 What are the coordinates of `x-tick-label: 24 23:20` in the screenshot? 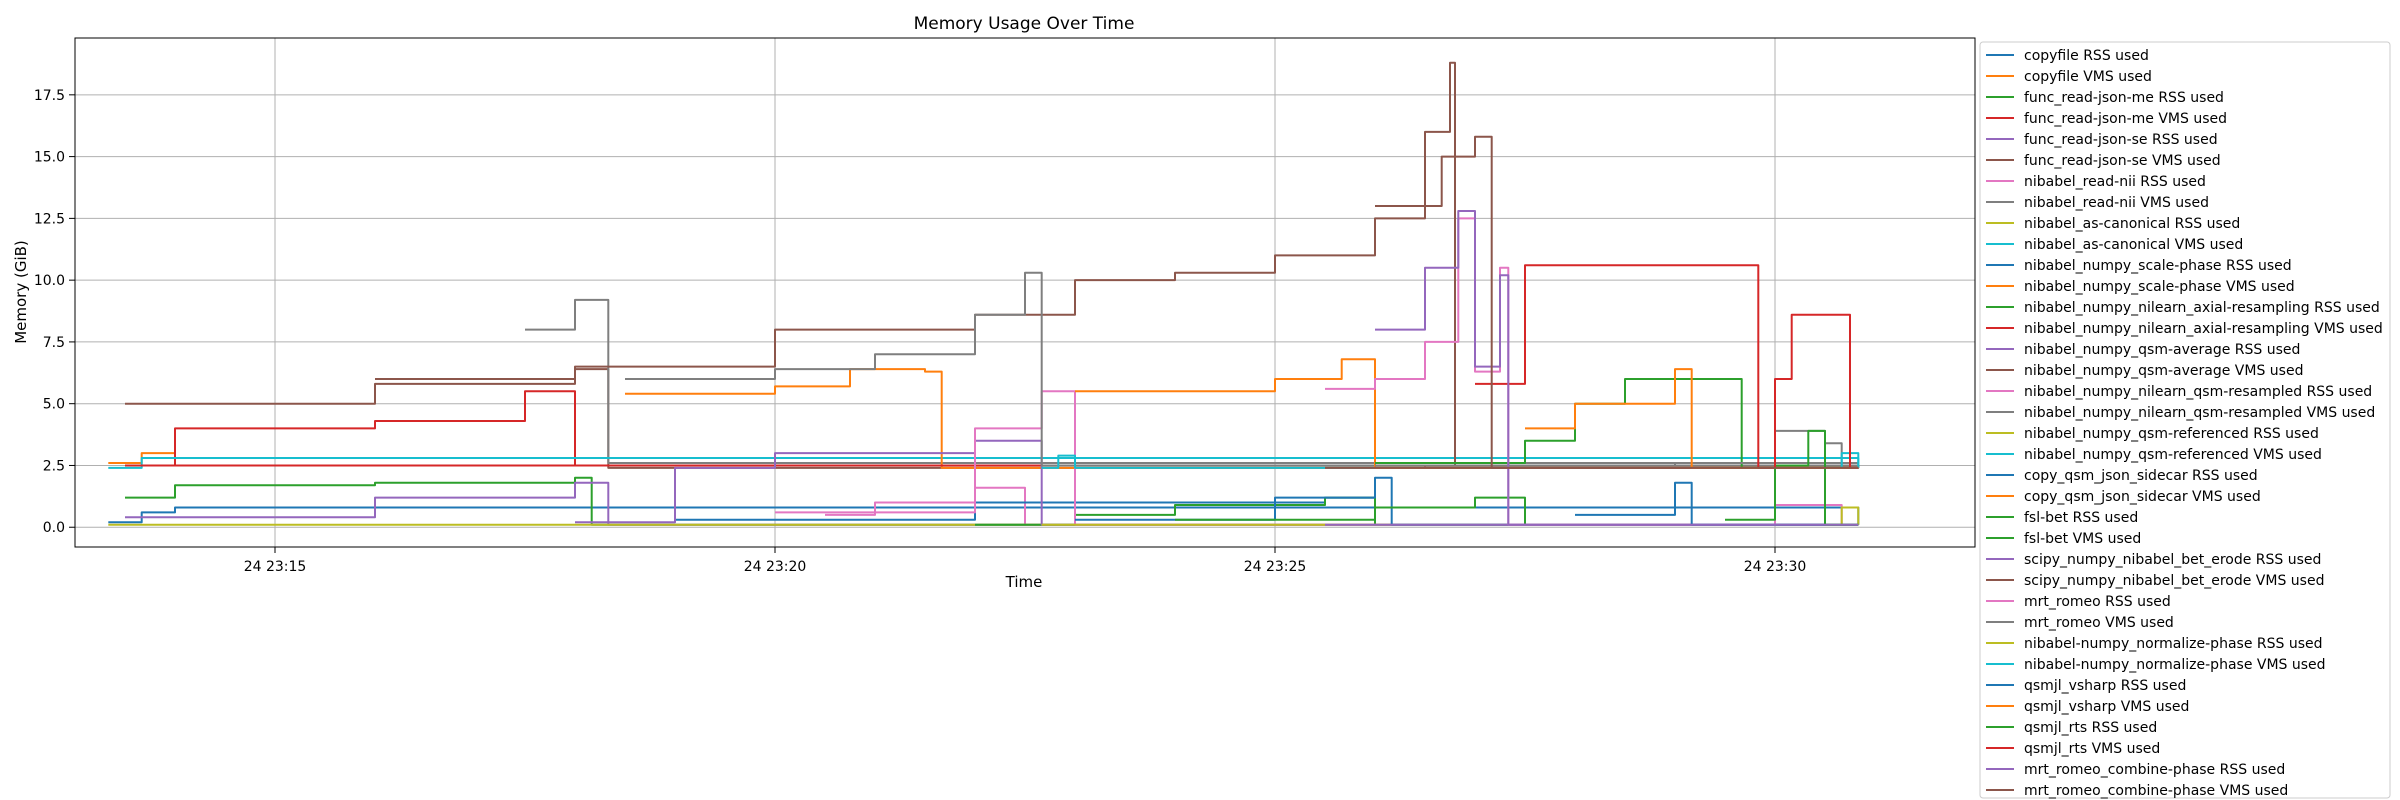 It's located at (775, 567).